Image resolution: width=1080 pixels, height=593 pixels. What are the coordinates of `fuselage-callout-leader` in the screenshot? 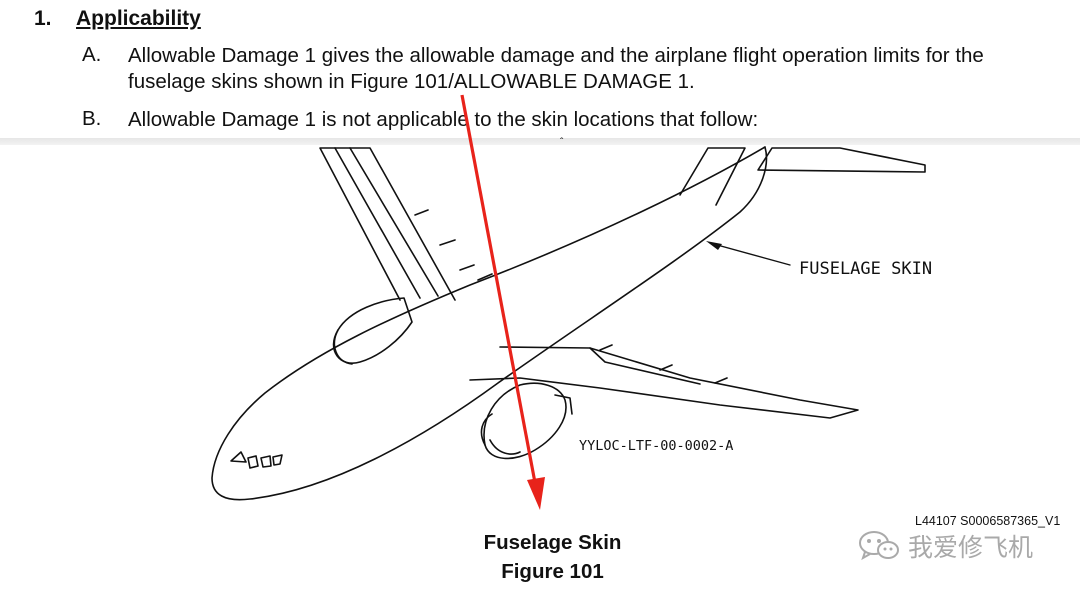 It's located at (750, 254).